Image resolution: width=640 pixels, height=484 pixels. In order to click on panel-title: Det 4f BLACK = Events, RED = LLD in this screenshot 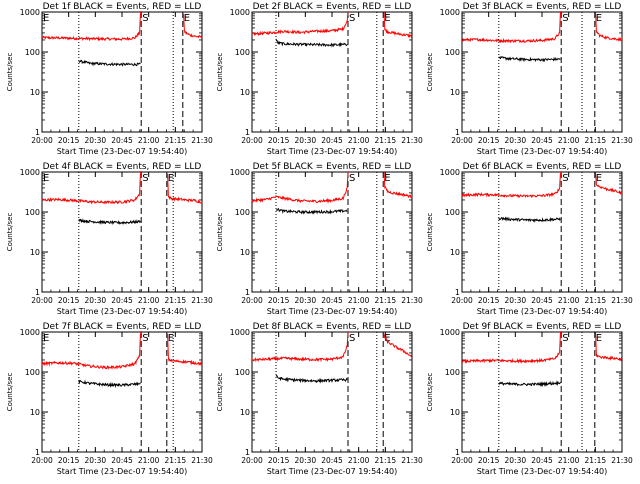, I will do `click(122, 167)`.